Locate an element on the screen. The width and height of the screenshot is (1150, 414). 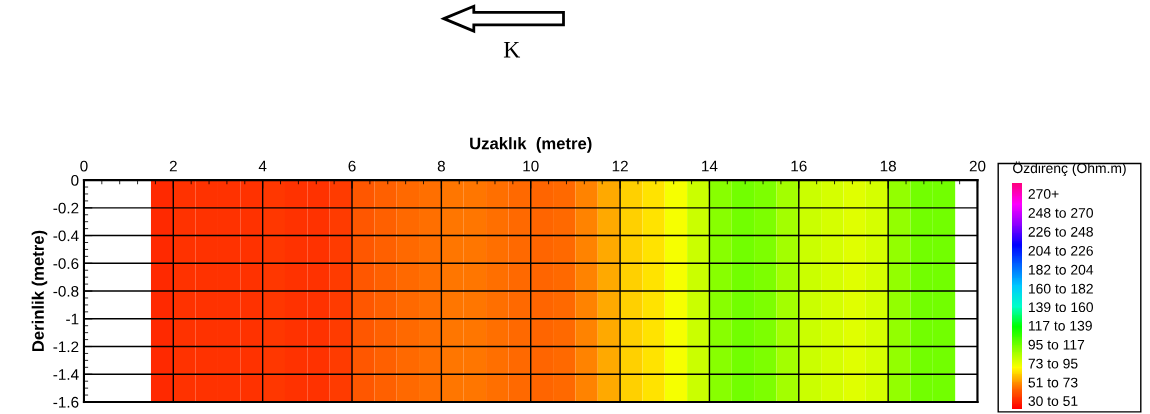
x-tick-label: 6 is located at coordinates (352, 166).